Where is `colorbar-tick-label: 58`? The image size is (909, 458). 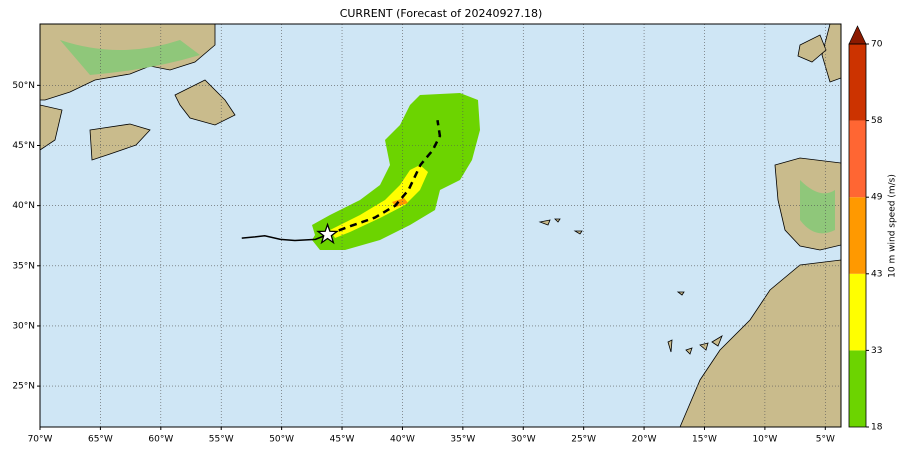
colorbar-tick-label: 58 is located at coordinates (877, 121).